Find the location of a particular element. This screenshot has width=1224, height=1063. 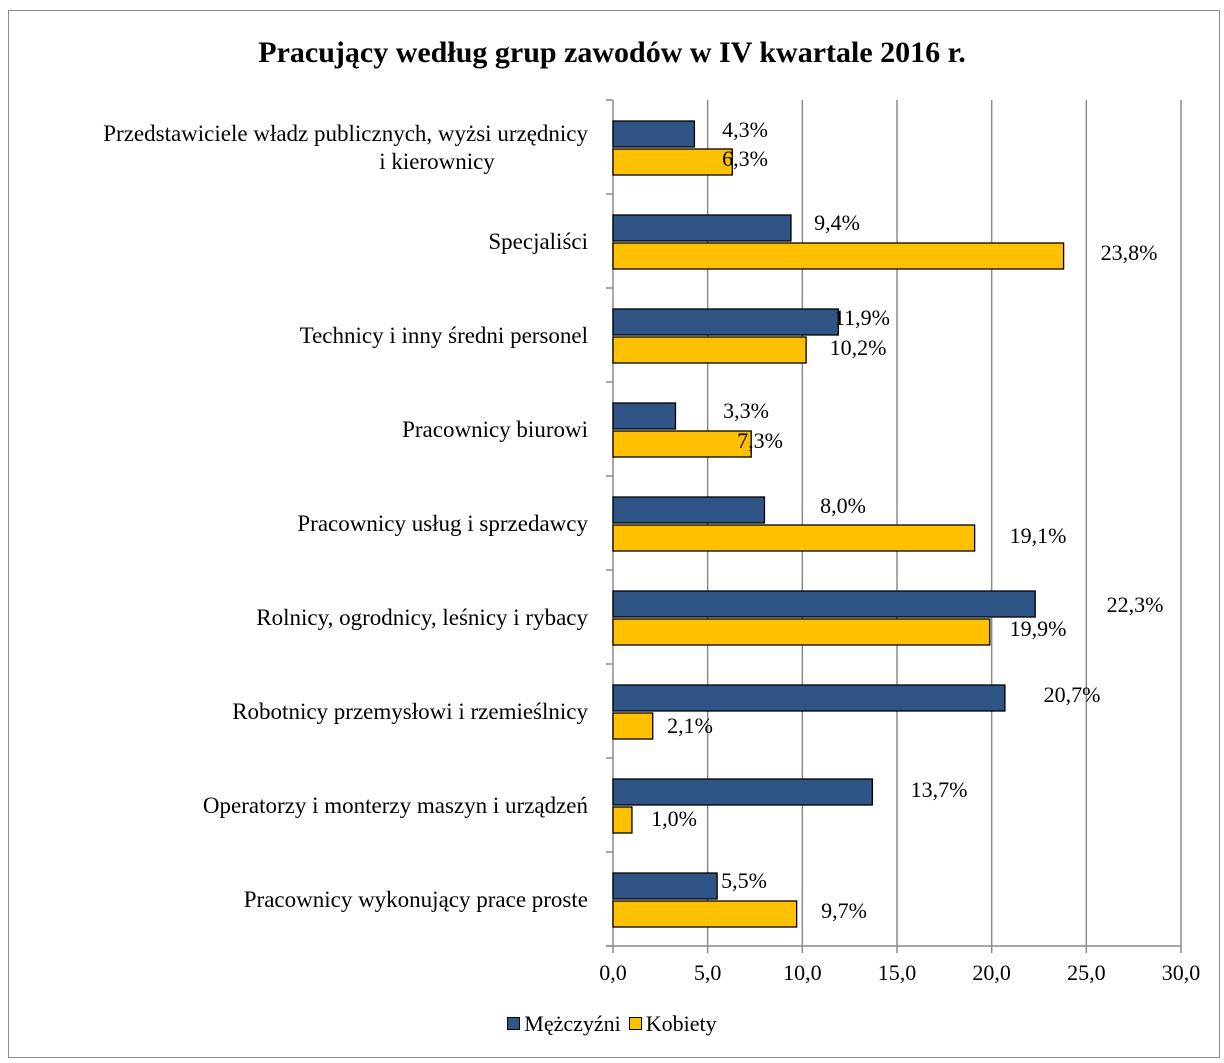

data-label-men: 3,3% is located at coordinates (746, 410).